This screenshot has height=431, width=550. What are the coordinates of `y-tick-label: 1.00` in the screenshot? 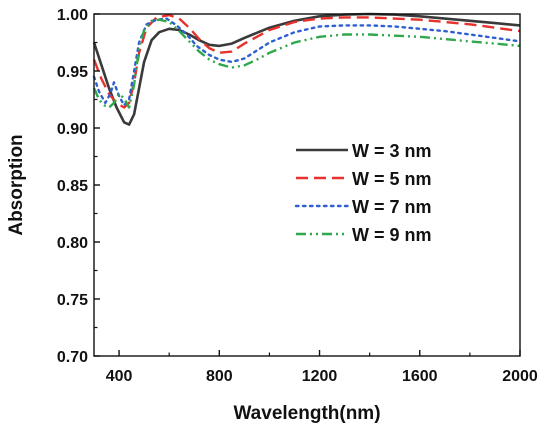 It's located at (72, 15).